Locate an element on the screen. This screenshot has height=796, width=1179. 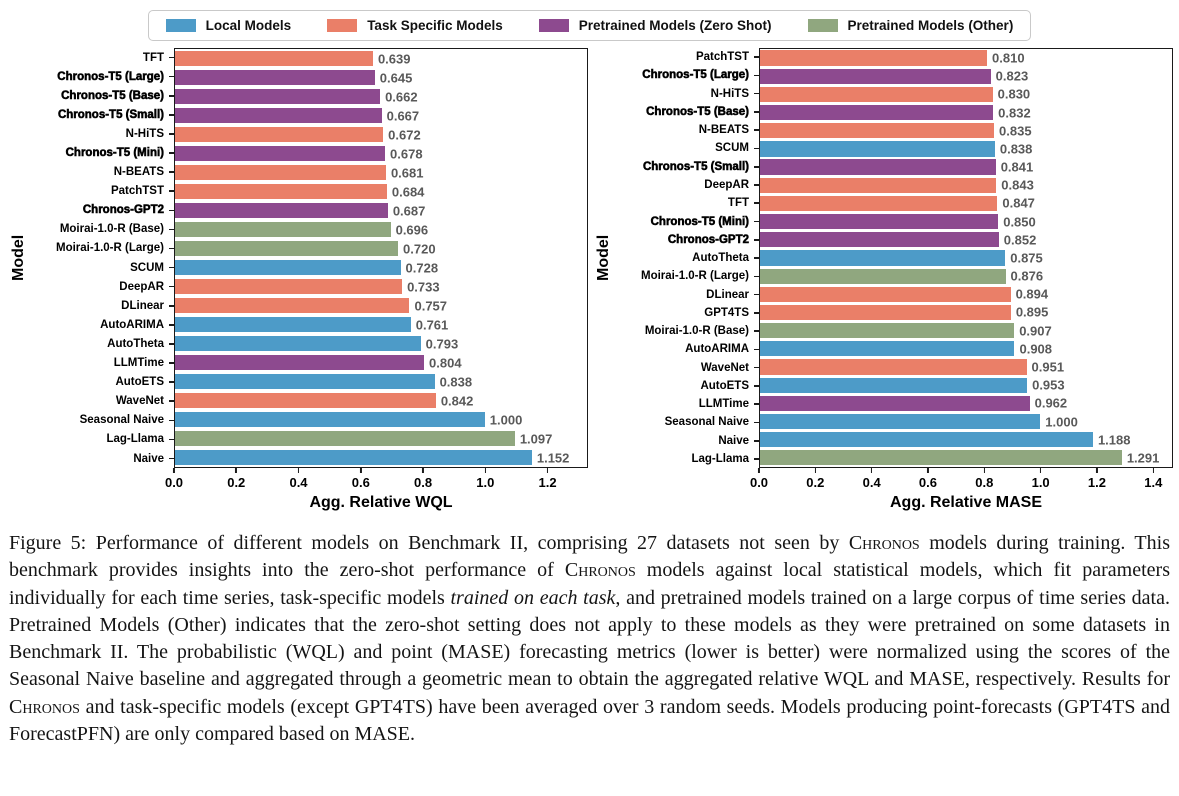
bar-row: 0.908 is located at coordinates (966, 349).